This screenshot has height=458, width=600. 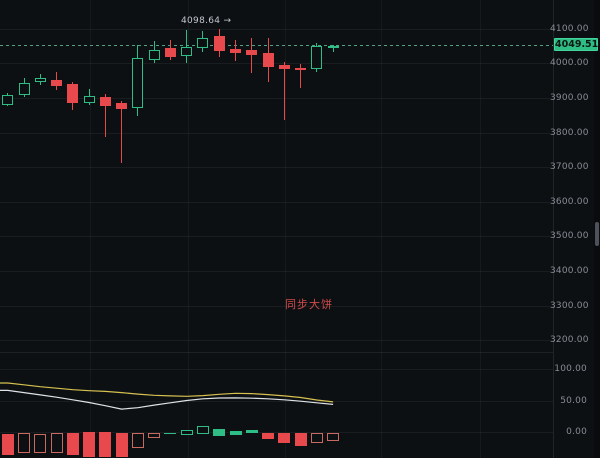 What do you see at coordinates (573, 400) in the screenshot?
I see `volume-tick-label: 50.00` at bounding box center [573, 400].